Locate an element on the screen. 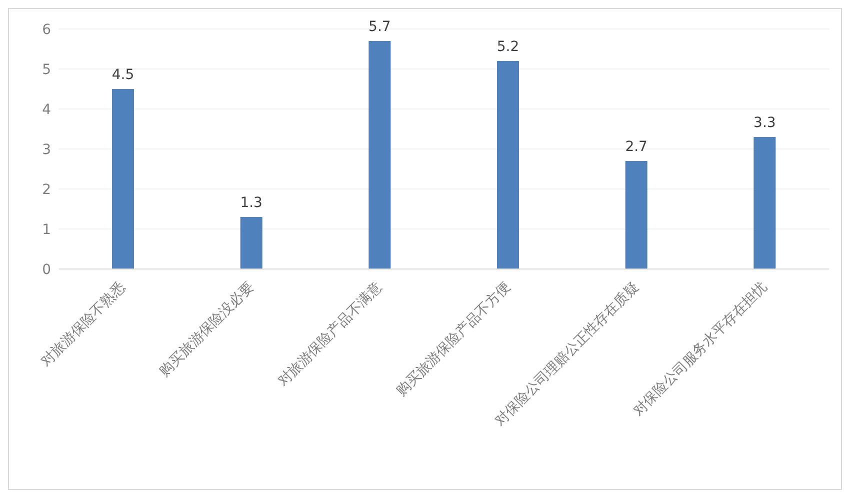 The height and width of the screenshot is (498, 850). y-tick-label: 5 is located at coordinates (46, 70).